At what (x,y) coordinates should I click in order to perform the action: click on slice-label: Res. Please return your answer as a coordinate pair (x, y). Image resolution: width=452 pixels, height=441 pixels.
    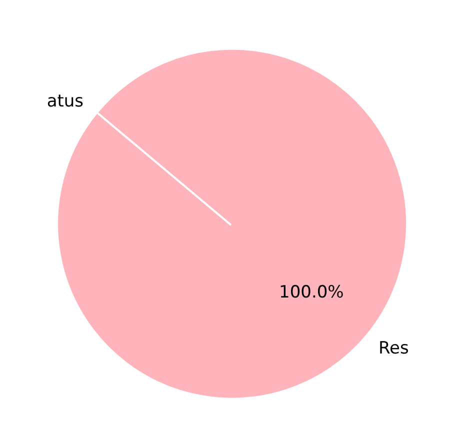
    Looking at the image, I should click on (393, 348).